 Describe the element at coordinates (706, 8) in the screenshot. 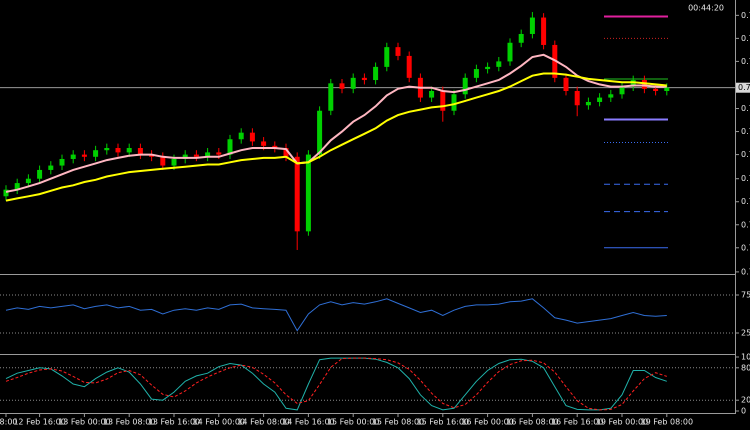

I see `timer: 00:44:20` at that location.